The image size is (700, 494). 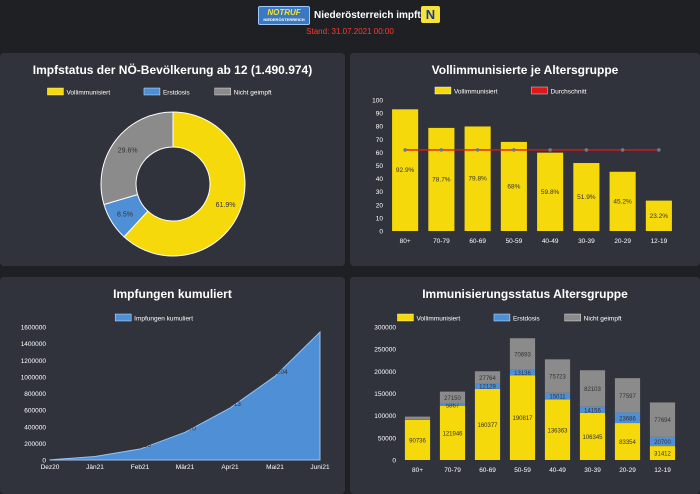 What do you see at coordinates (34, 344) in the screenshot?
I see `y-tick-1400000: 1400000` at bounding box center [34, 344].